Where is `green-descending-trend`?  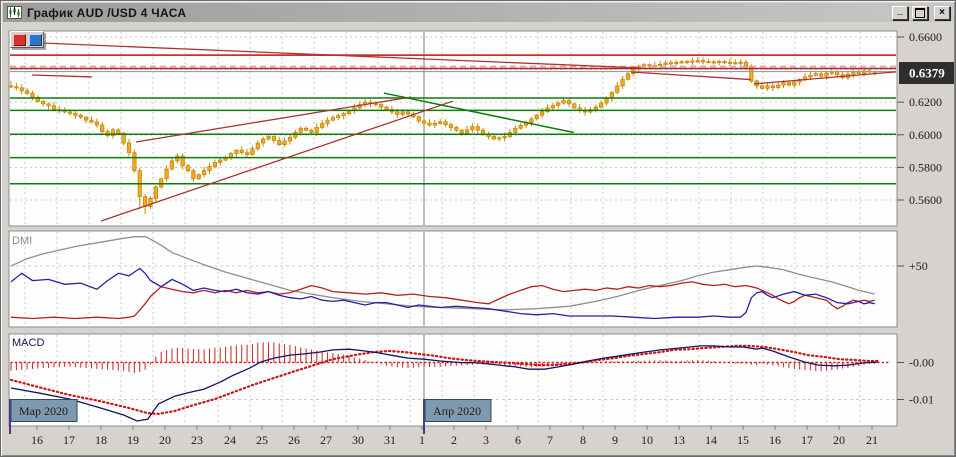
green-descending-trend is located at coordinates (478, 113).